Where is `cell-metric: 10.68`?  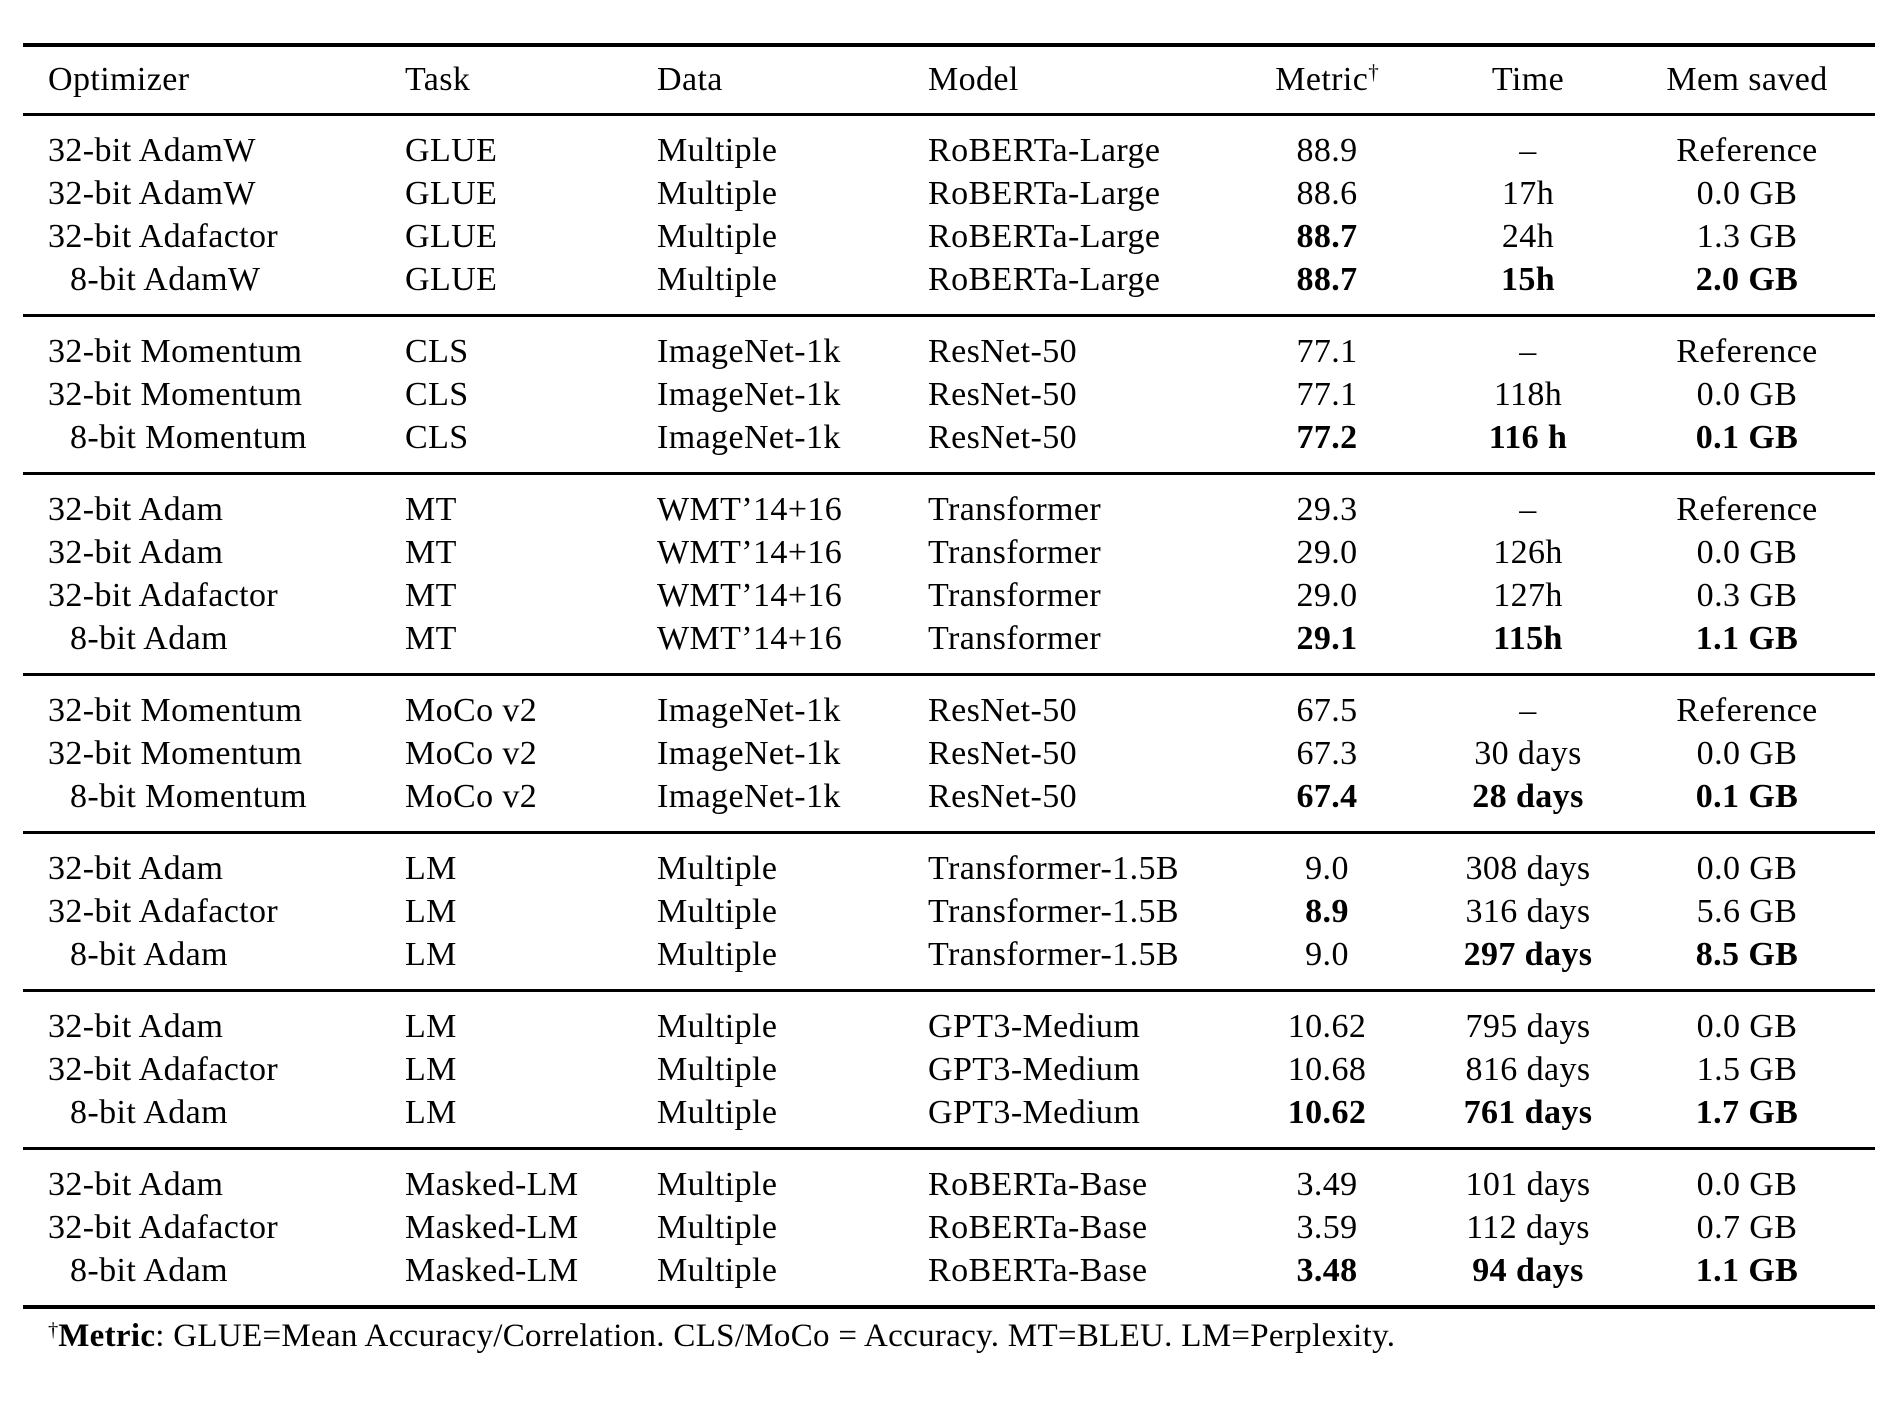 cell-metric: 10.68 is located at coordinates (1327, 1069).